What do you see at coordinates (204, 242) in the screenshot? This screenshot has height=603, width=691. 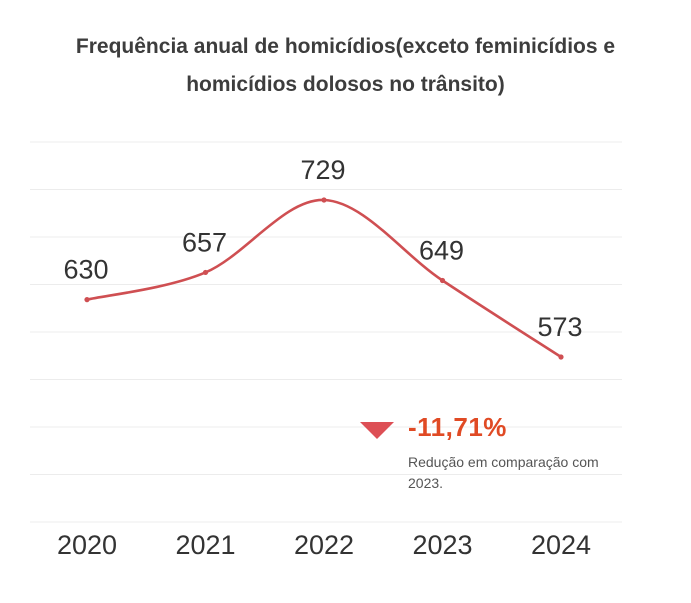 I see `data-label: 657` at bounding box center [204, 242].